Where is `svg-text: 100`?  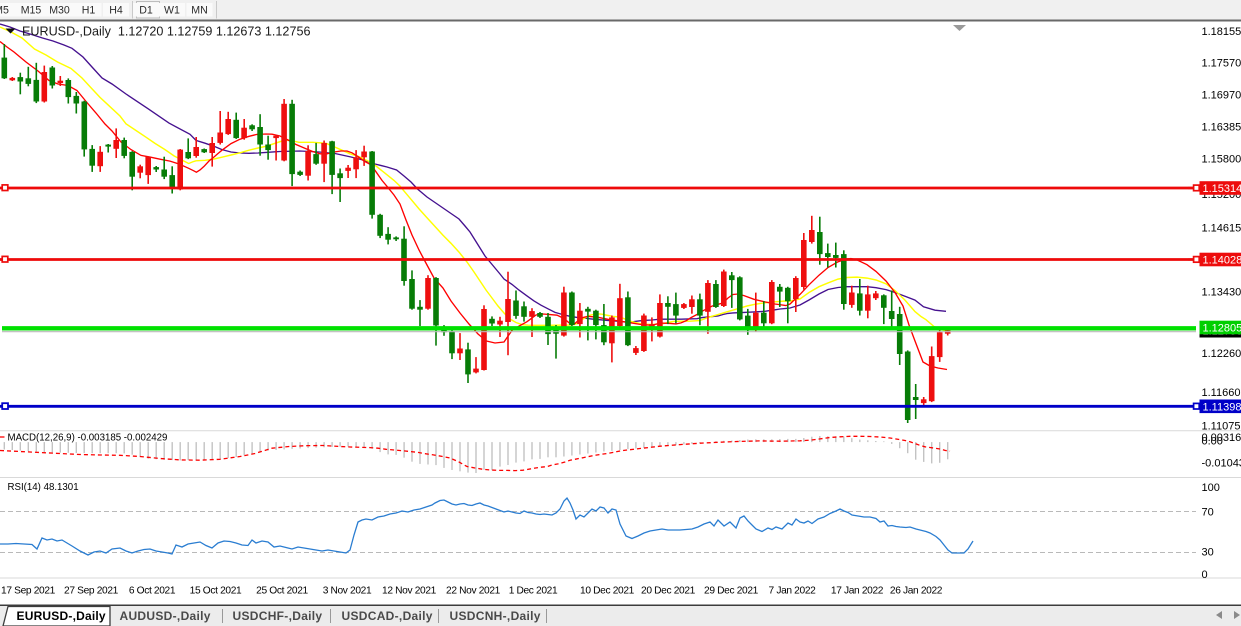
svg-text: 100 is located at coordinates (1211, 488).